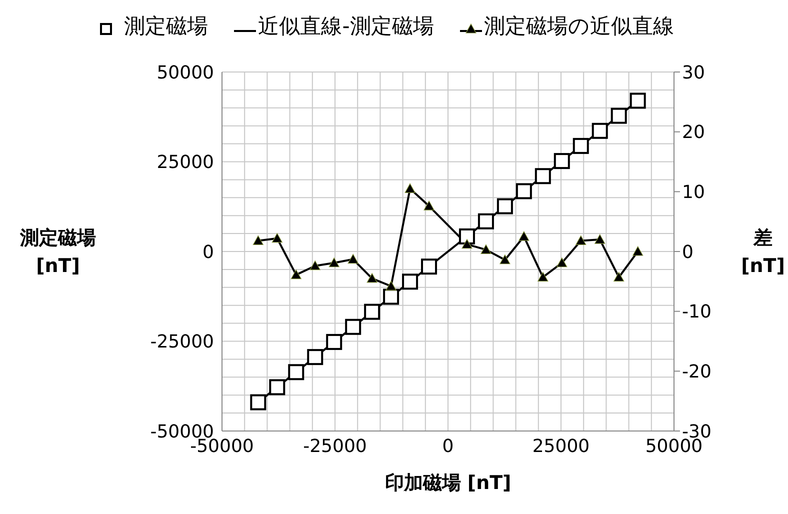 This screenshot has width=788, height=514. I want to click on y-tick-label: 25000, so click(185, 163).